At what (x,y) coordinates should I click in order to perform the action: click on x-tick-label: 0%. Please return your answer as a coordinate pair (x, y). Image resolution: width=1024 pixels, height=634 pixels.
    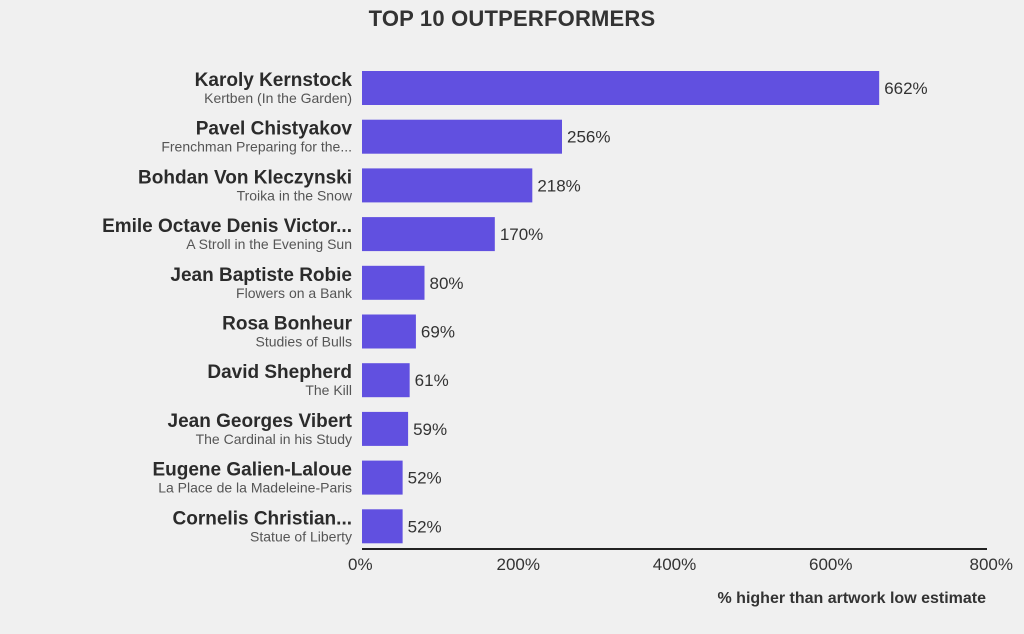
    Looking at the image, I should click on (360, 564).